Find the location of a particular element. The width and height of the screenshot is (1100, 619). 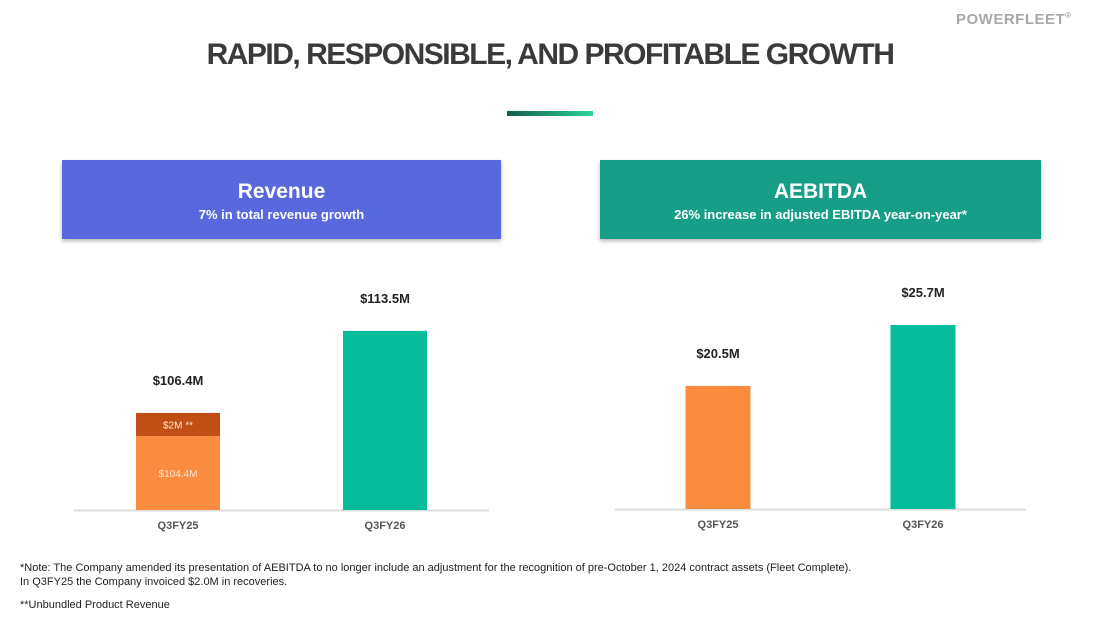

revenue-card: Revenue 7% in total revenue growth is located at coordinates (281, 199).